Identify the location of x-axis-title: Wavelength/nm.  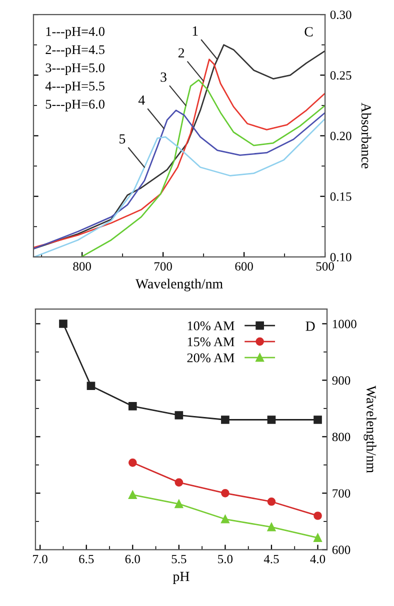
(179, 285).